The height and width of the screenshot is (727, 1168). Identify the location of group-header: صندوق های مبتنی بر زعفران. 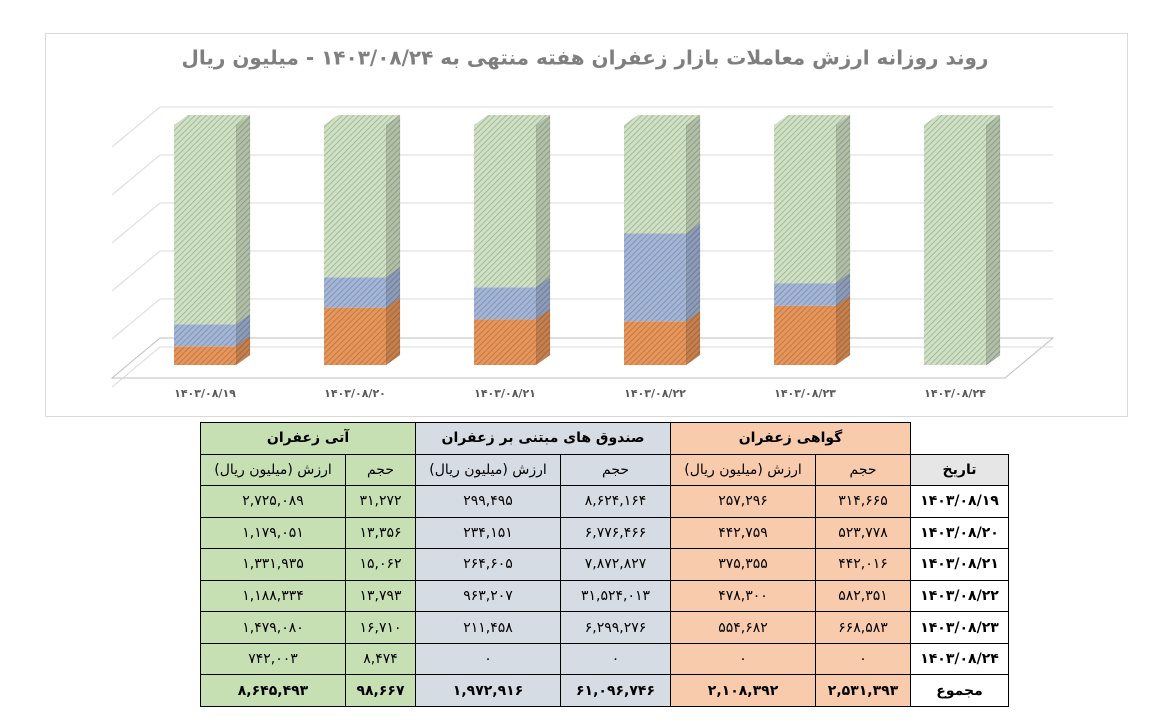
(543, 438).